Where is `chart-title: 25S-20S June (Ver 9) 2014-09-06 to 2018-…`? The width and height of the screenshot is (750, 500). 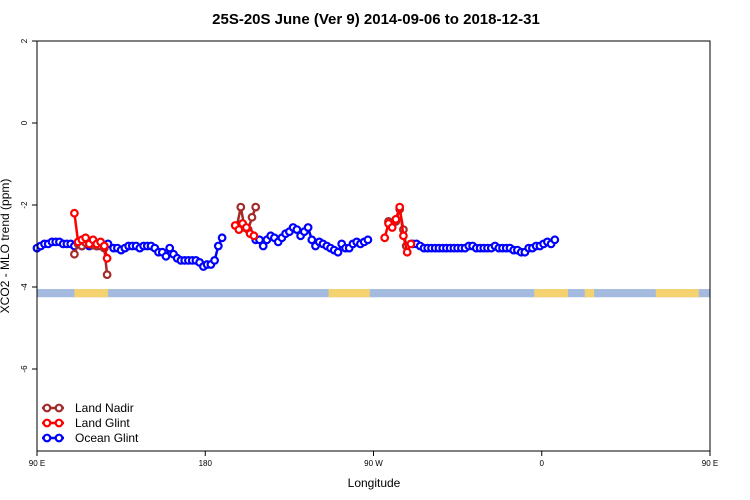 chart-title: 25S-20S June (Ver 9) 2014-09-06 to 2018-… is located at coordinates (376, 19).